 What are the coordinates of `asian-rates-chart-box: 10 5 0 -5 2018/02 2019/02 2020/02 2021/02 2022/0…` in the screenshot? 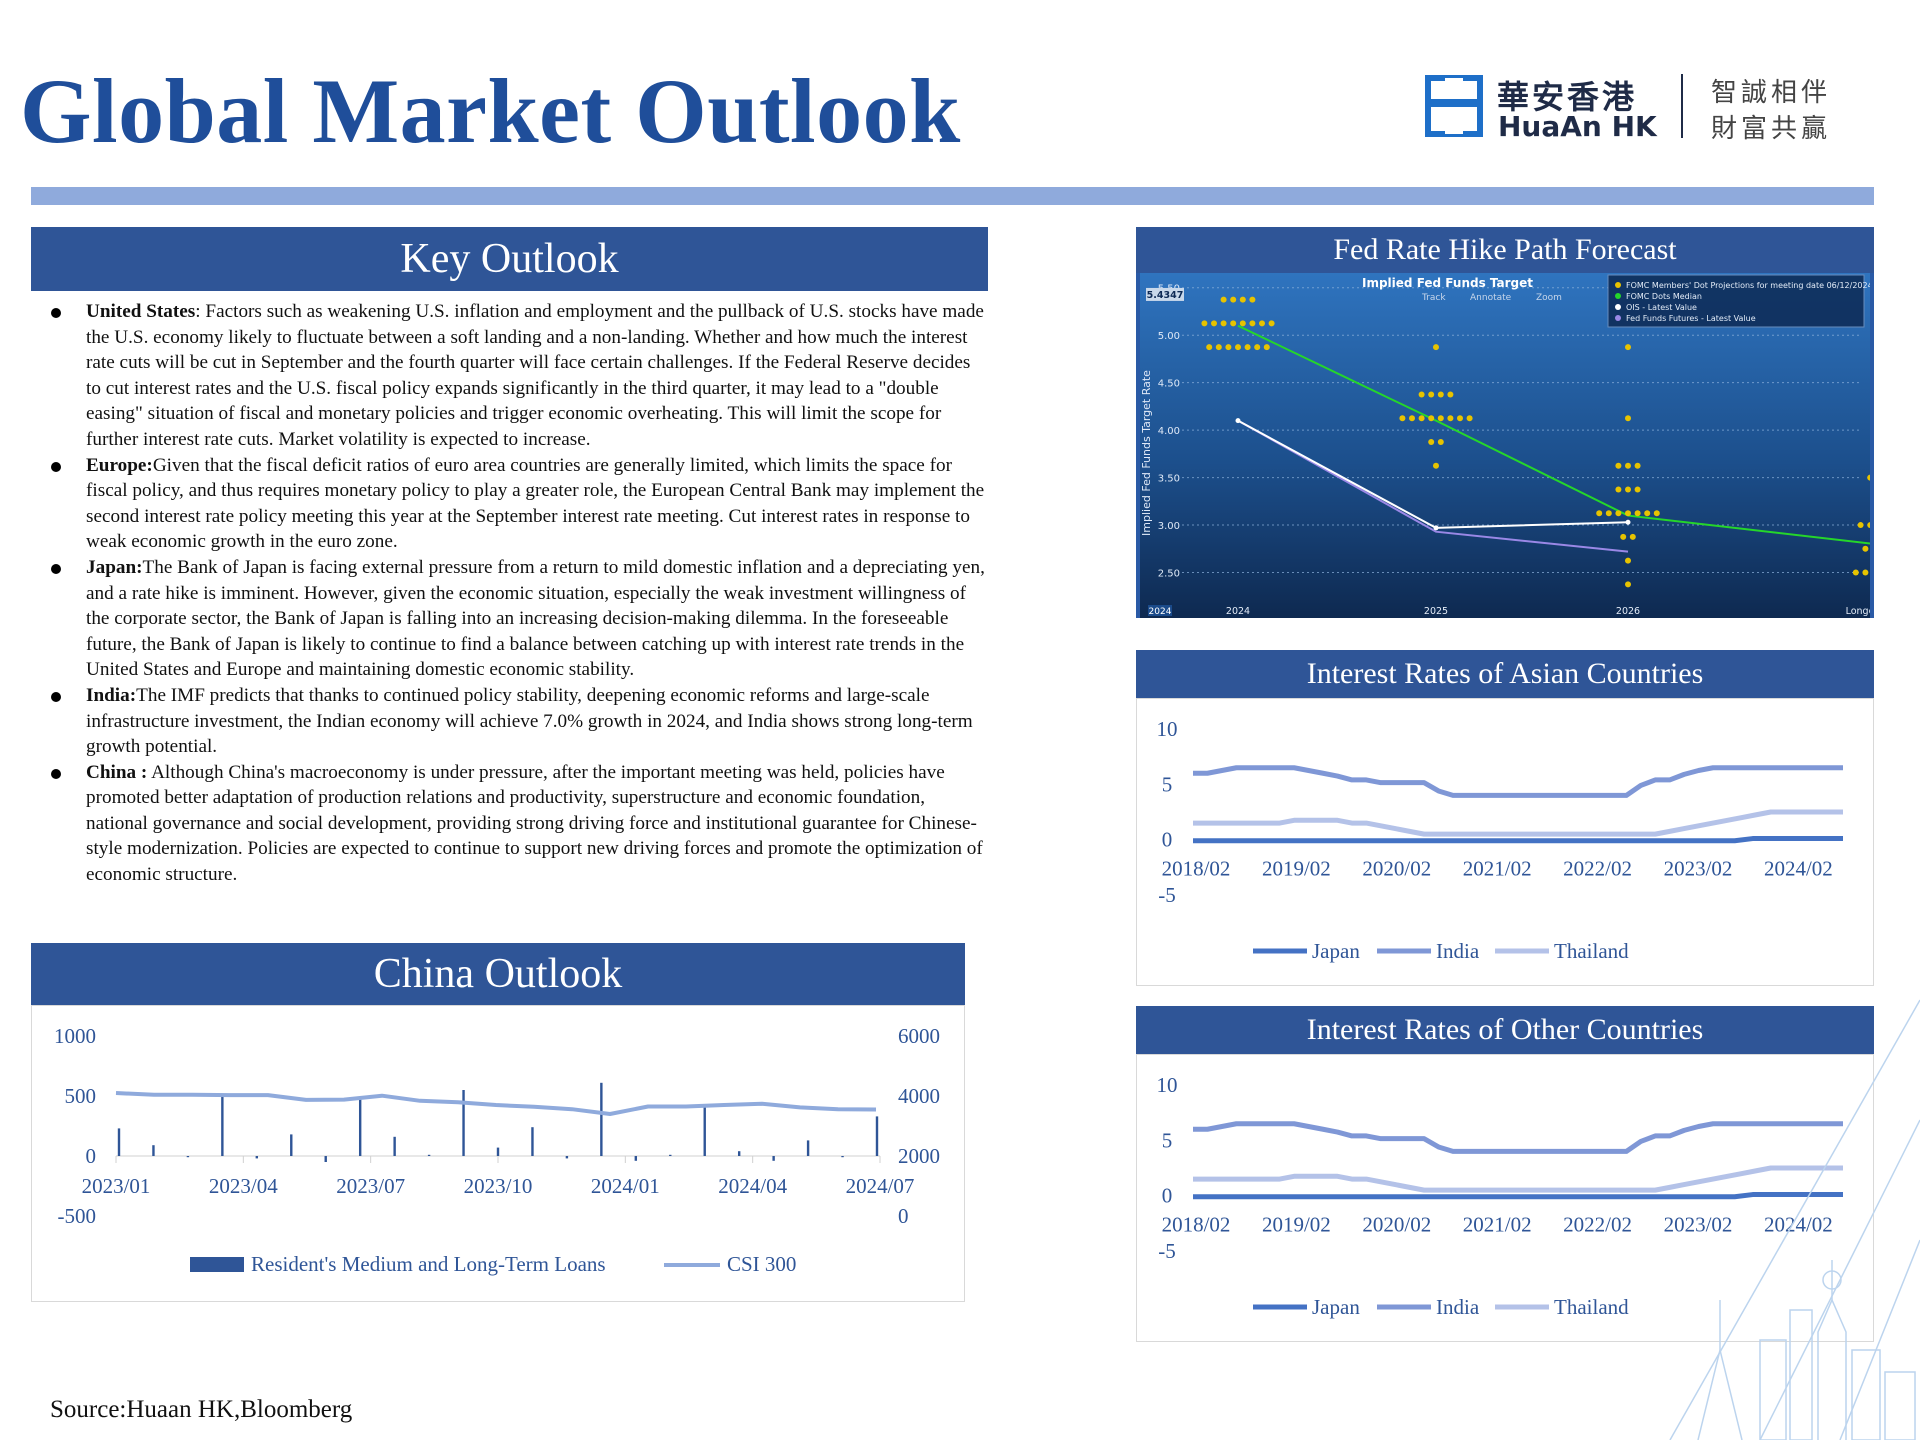 It's located at (1505, 842).